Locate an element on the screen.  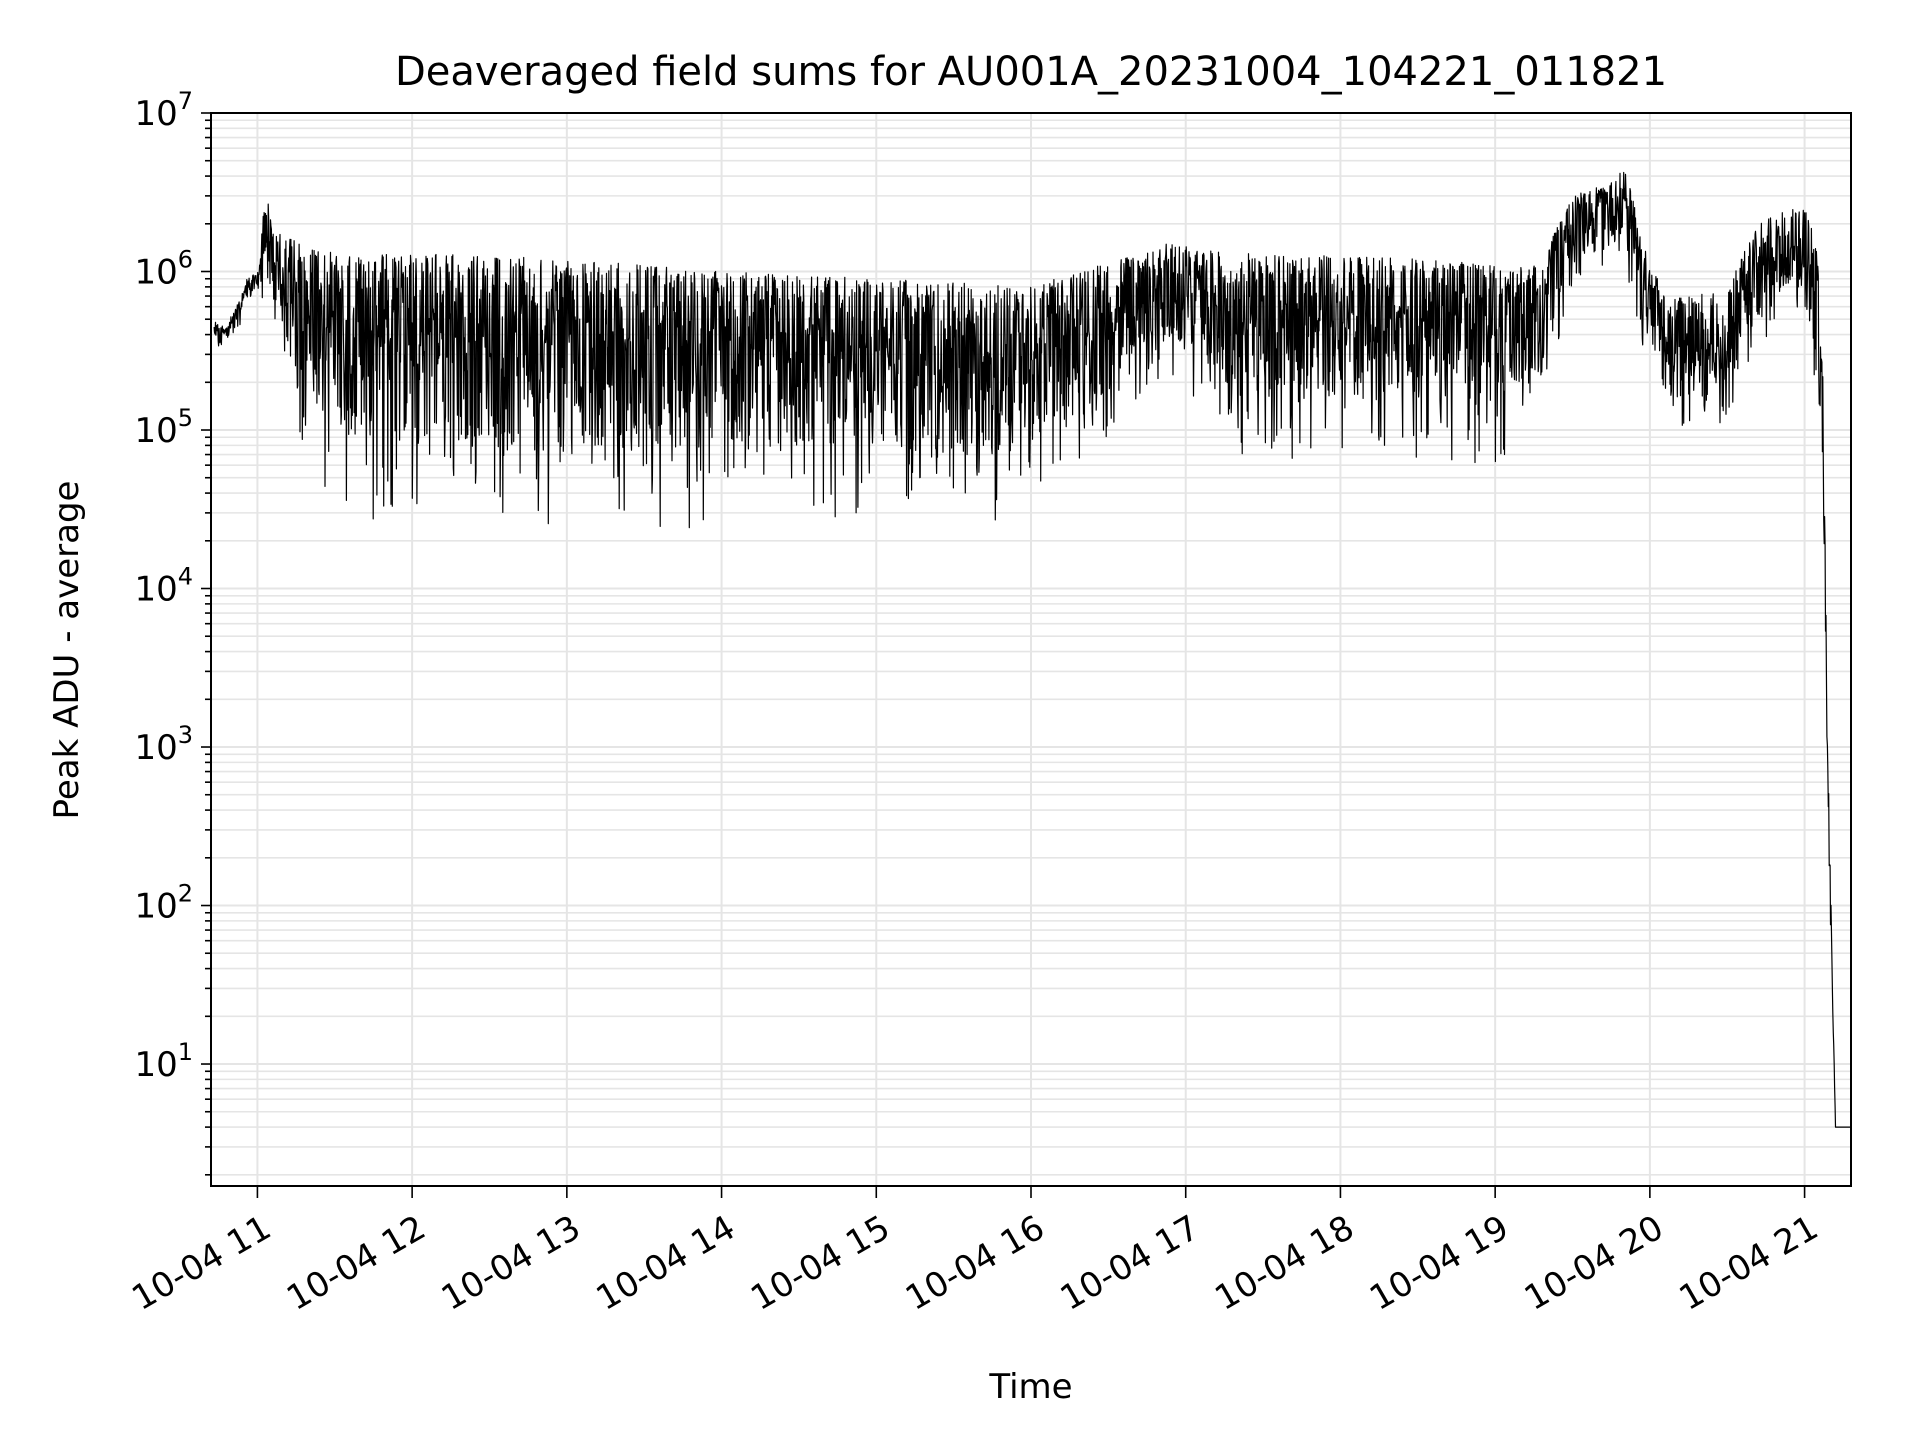
y-tick-exponent: 7 is located at coordinates (185, 101).